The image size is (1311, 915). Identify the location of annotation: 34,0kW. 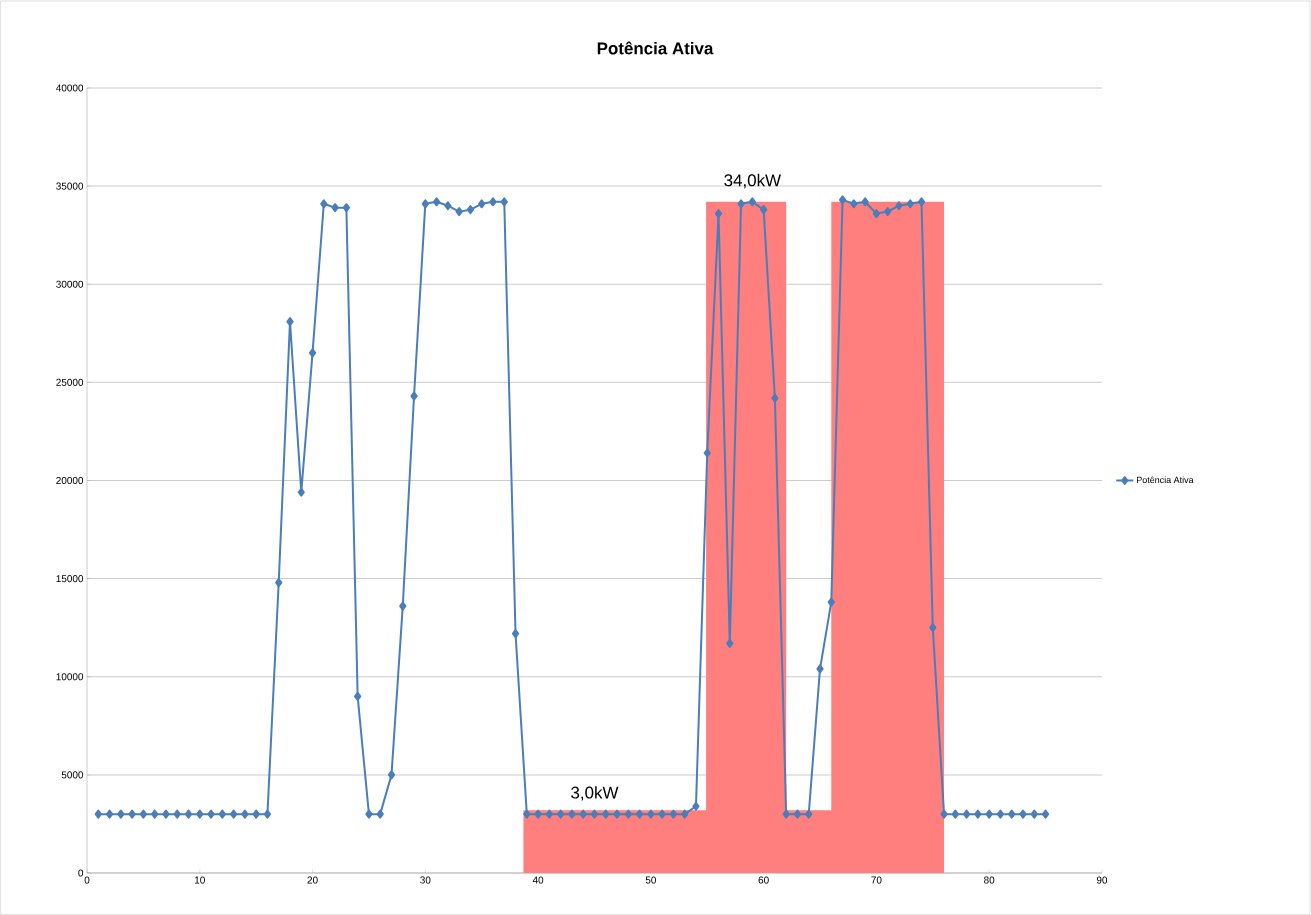
(752, 181).